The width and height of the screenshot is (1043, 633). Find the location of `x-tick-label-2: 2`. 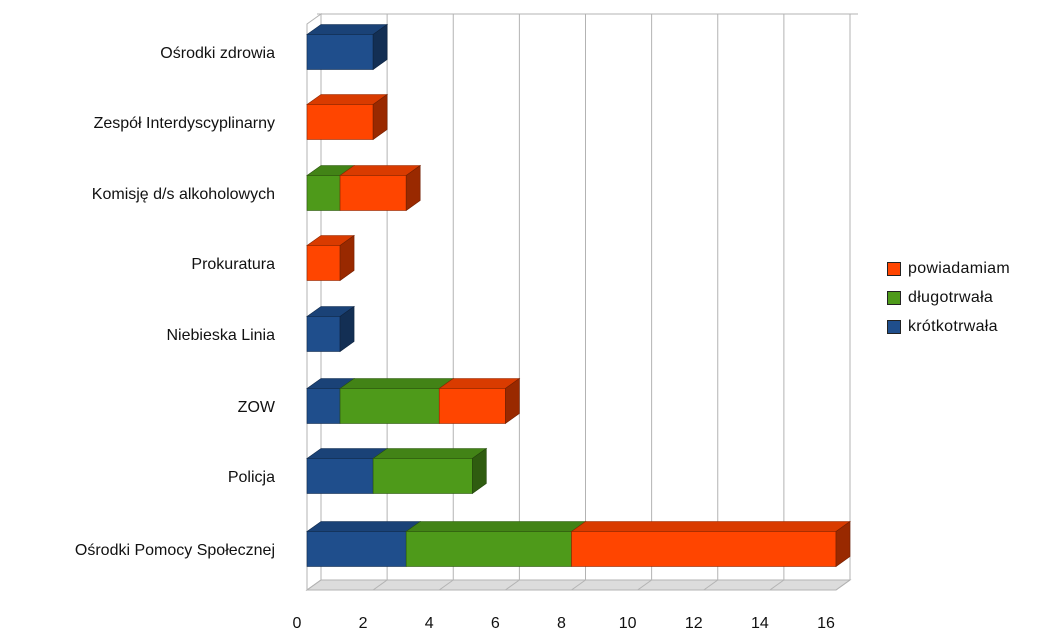

x-tick-label-2: 2 is located at coordinates (363, 623).